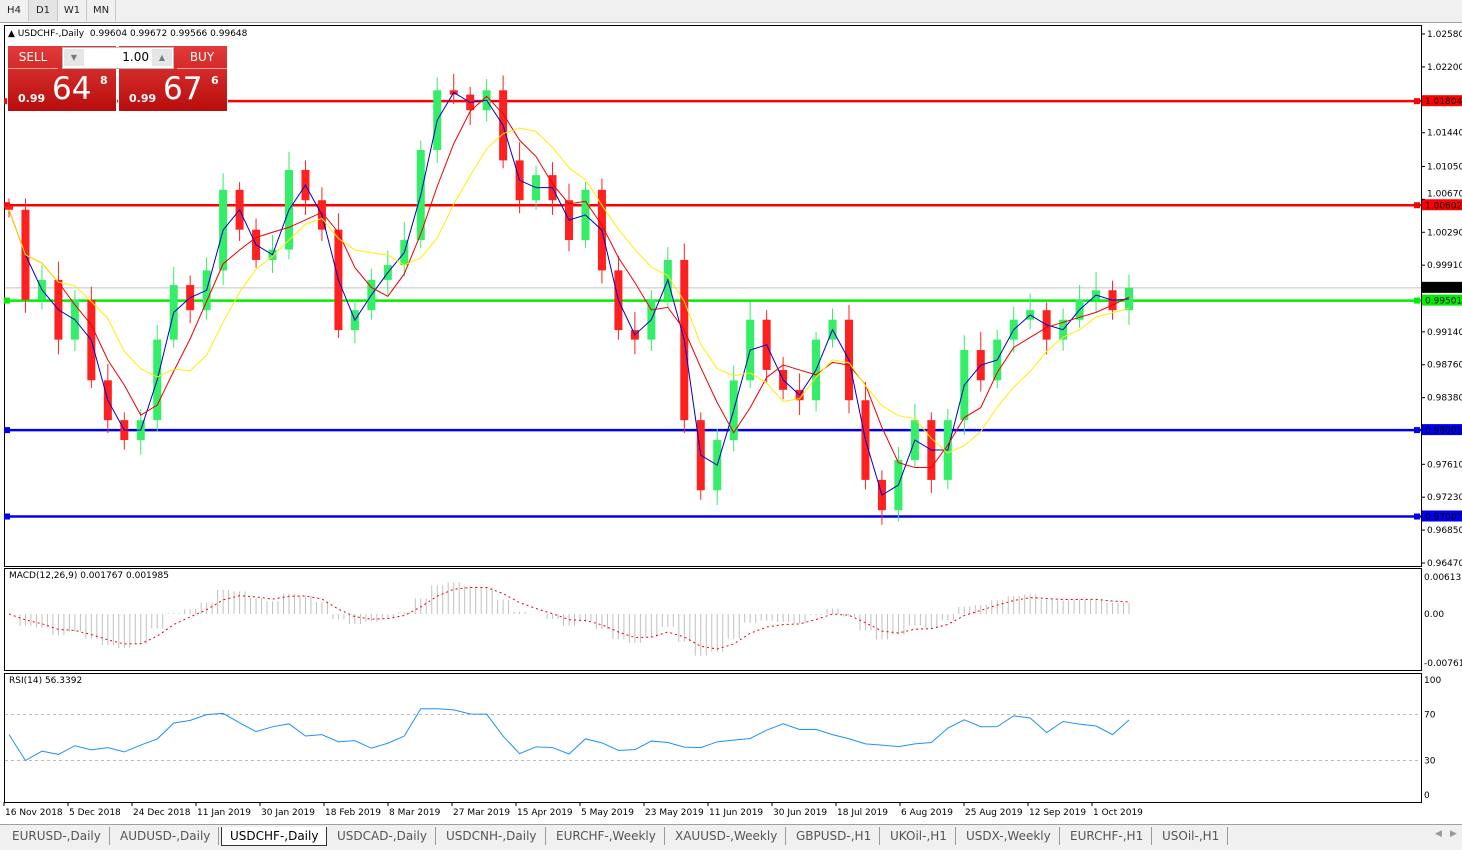  What do you see at coordinates (215, 80) in the screenshot?
I see `buy-price-small: 6` at bounding box center [215, 80].